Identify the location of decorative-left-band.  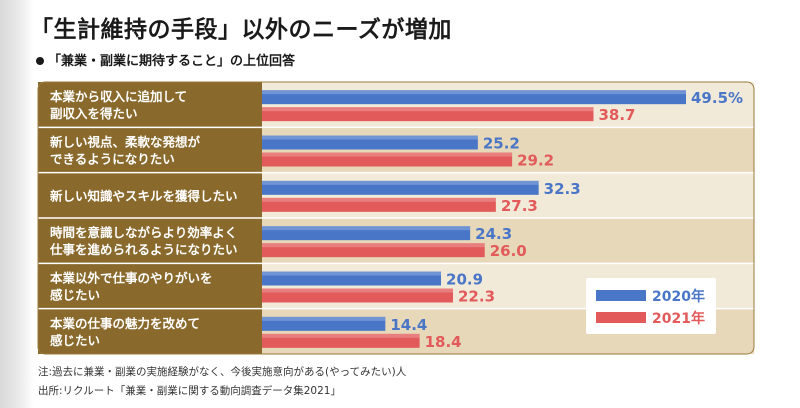
(17, 204).